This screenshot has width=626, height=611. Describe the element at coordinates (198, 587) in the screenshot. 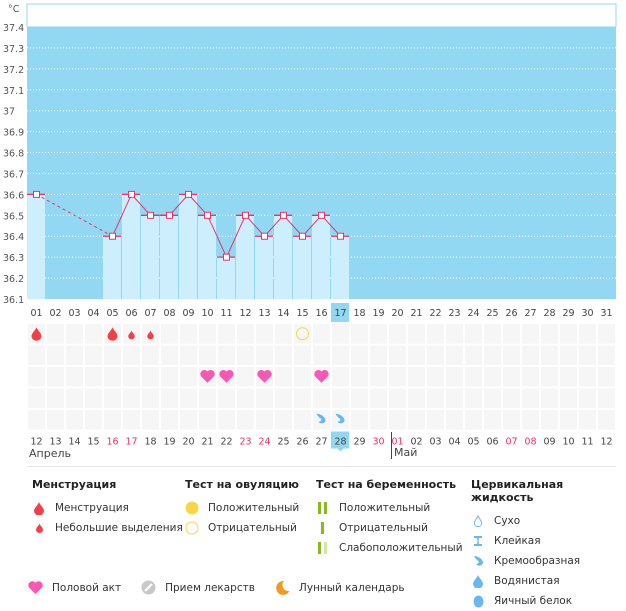

I see `legend-item-medication: Прием лекарств` at that location.